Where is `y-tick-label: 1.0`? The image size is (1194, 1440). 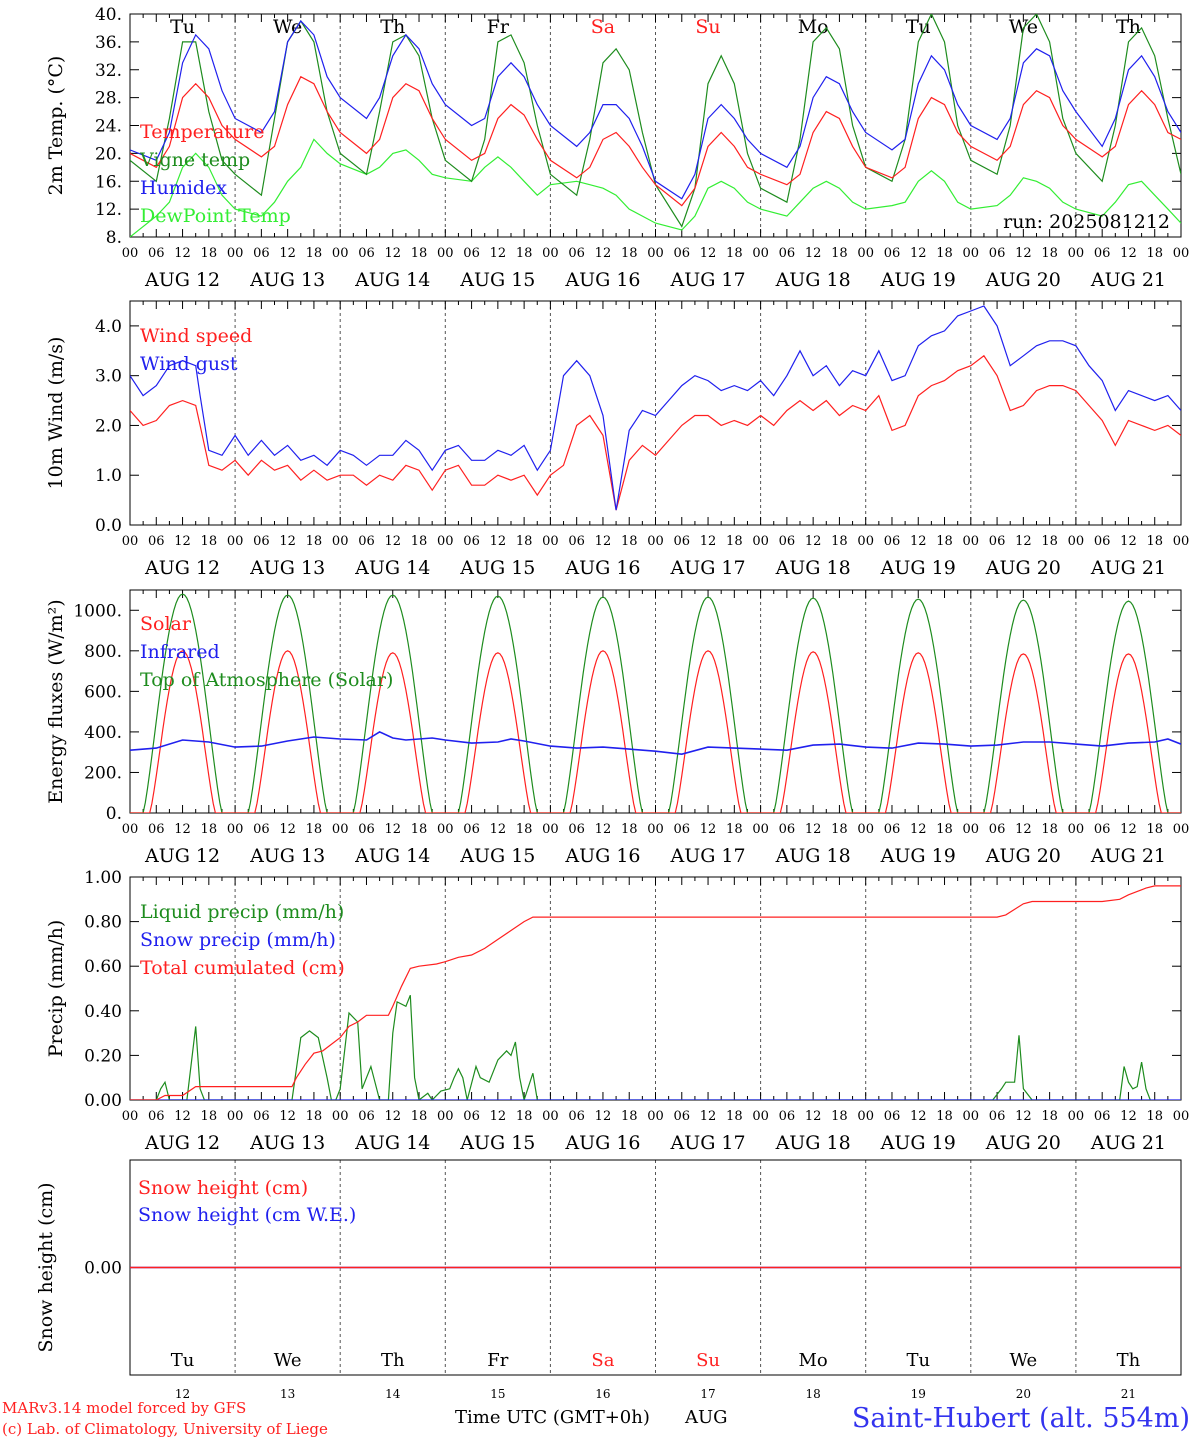
y-tick-label: 1.0 is located at coordinates (108, 476).